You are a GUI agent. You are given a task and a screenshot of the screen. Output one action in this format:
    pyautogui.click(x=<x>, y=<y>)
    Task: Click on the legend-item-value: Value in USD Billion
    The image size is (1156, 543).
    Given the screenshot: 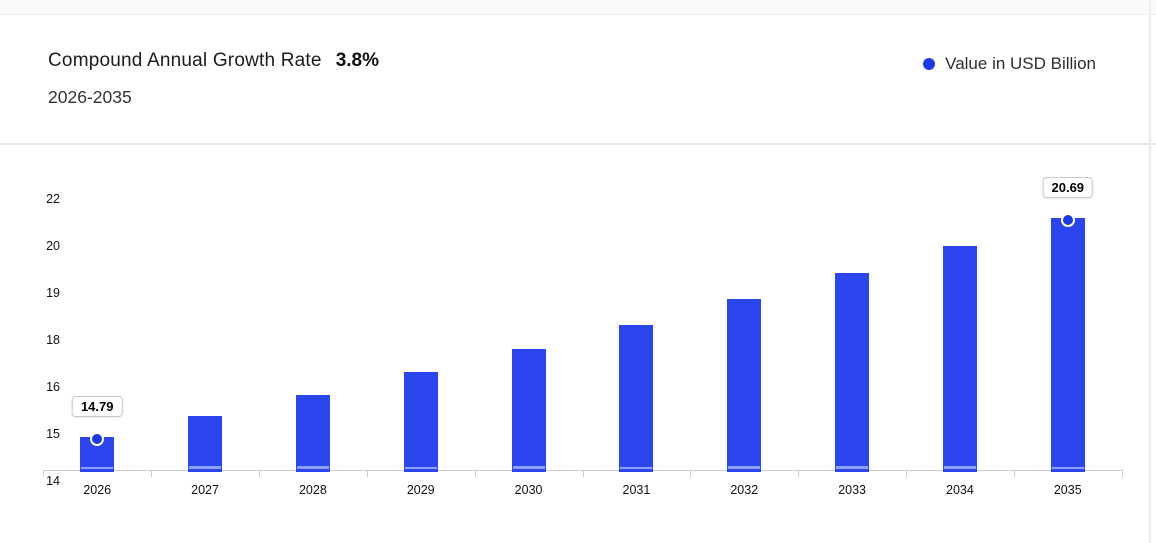 What is the action you would take?
    pyautogui.click(x=1009, y=64)
    